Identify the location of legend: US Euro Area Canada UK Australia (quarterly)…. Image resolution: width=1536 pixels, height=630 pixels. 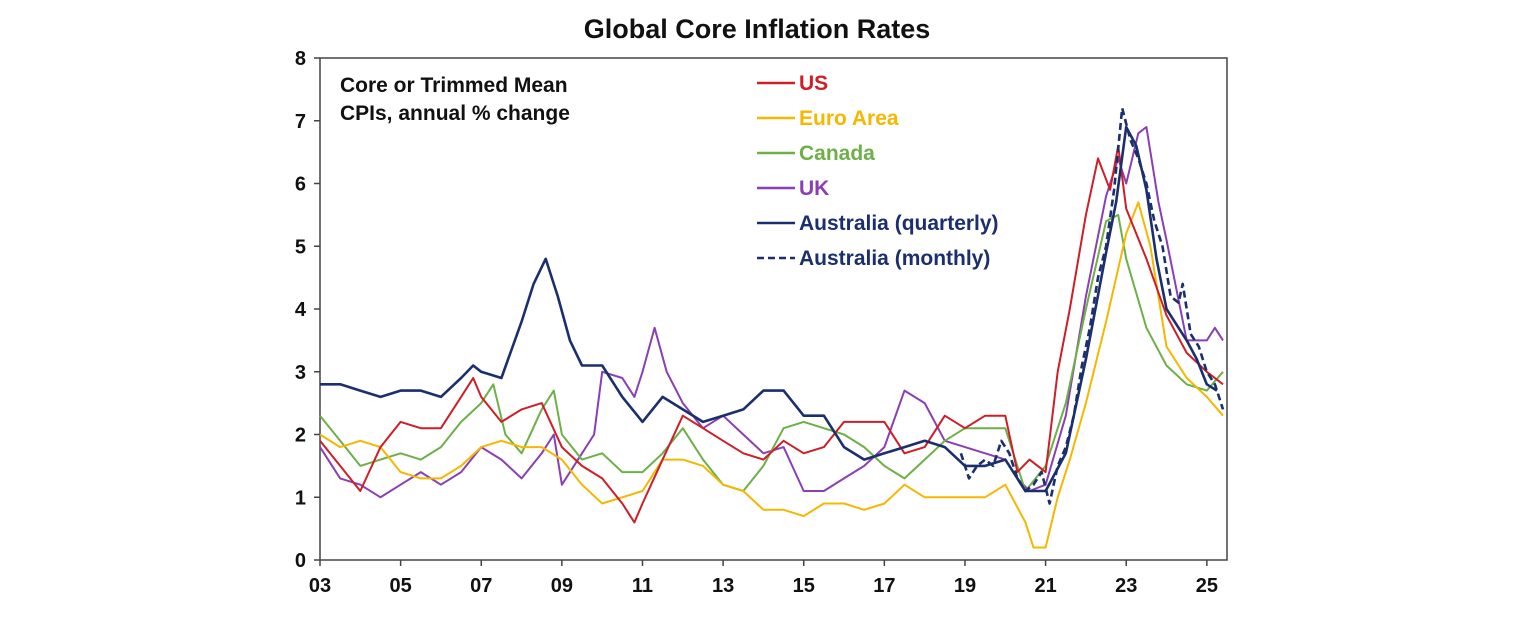
(878, 171).